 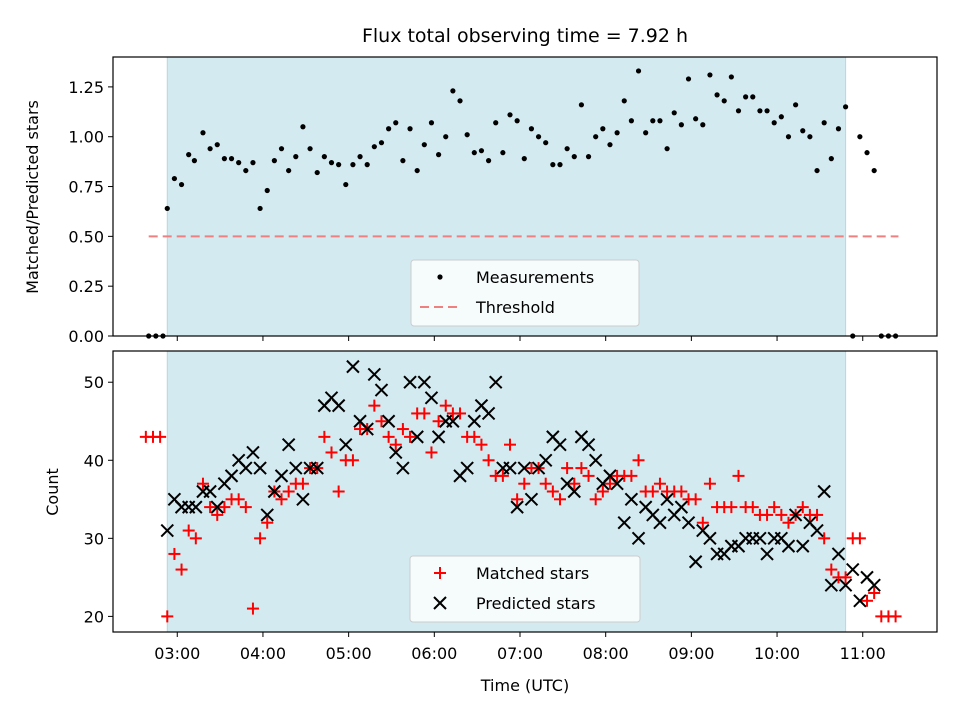 I want to click on y-tick-label: 0.75, so click(x=86, y=187).